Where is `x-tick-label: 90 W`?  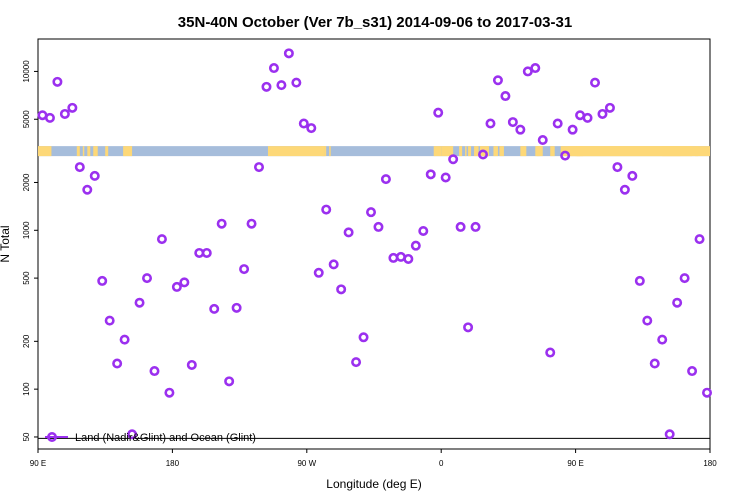 x-tick-label: 90 W is located at coordinates (306, 463).